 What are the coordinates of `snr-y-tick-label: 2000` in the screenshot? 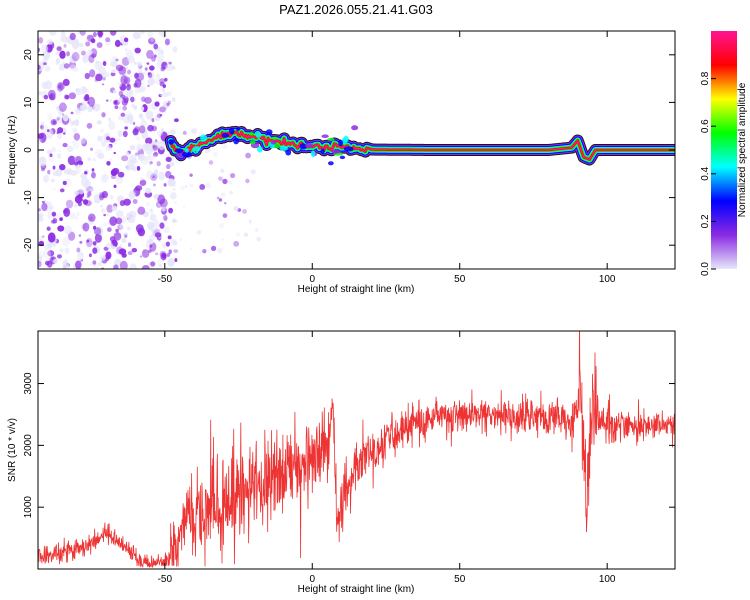 It's located at (28, 445).